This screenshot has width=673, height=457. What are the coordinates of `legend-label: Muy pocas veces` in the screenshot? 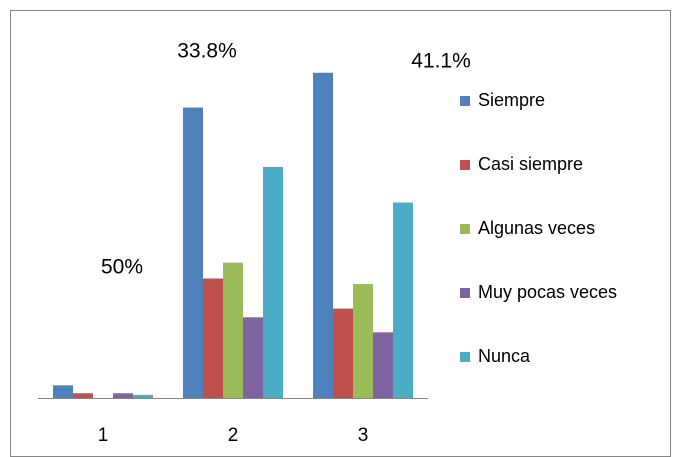 It's located at (547, 292).